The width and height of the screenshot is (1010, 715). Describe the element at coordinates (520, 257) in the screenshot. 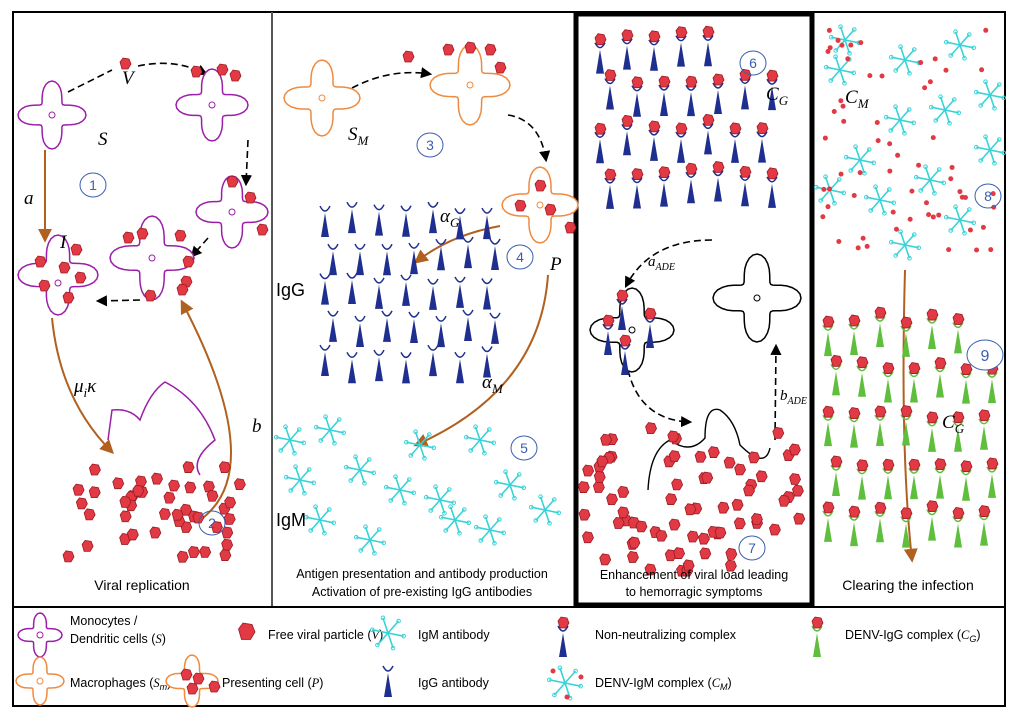

I see `step: 4` at that location.